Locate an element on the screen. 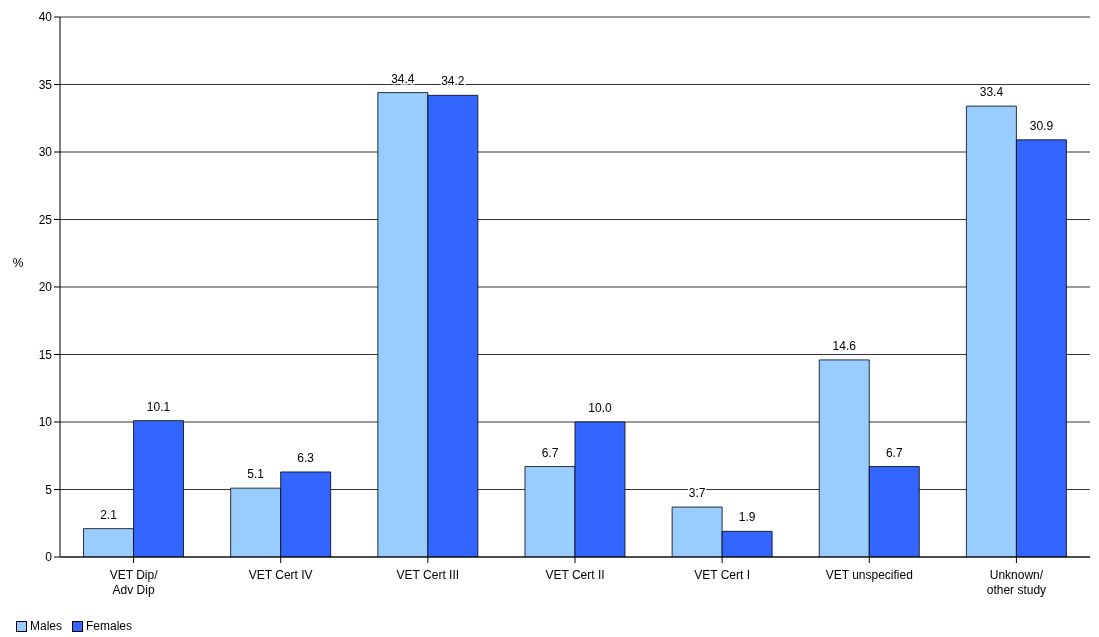  data-label: 33.4 is located at coordinates (991, 92).